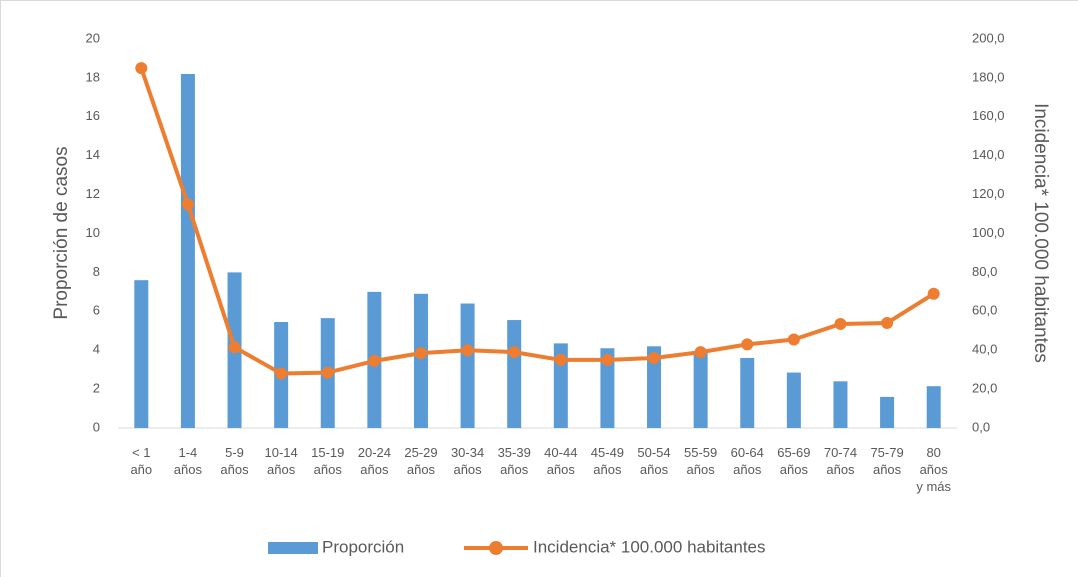 This screenshot has width=1078, height=577. What do you see at coordinates (984, 388) in the screenshot?
I see `y2-tick-label: 20,0` at bounding box center [984, 388].